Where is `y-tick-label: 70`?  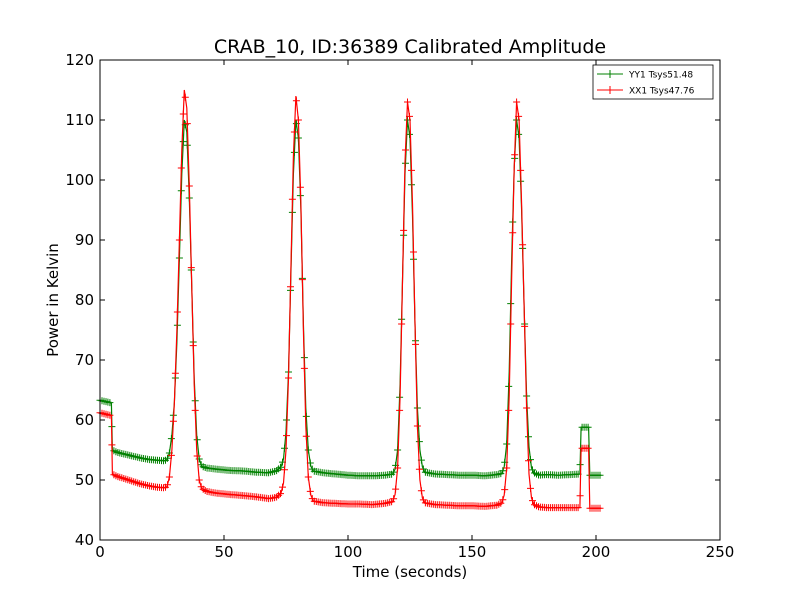
y-tick-label: 70 is located at coordinates (84, 360).